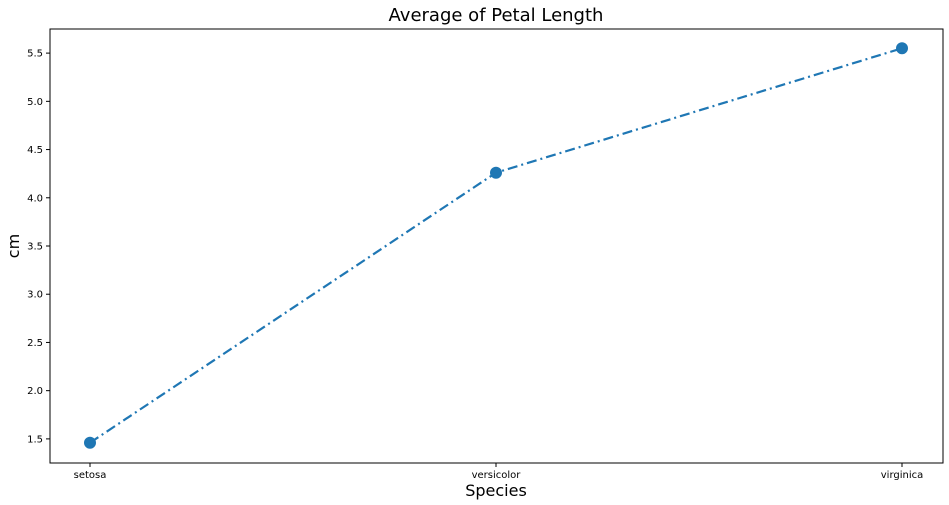 This screenshot has height=505, width=949. Describe the element at coordinates (35, 102) in the screenshot. I see `y-tick-label: 5.0` at that location.